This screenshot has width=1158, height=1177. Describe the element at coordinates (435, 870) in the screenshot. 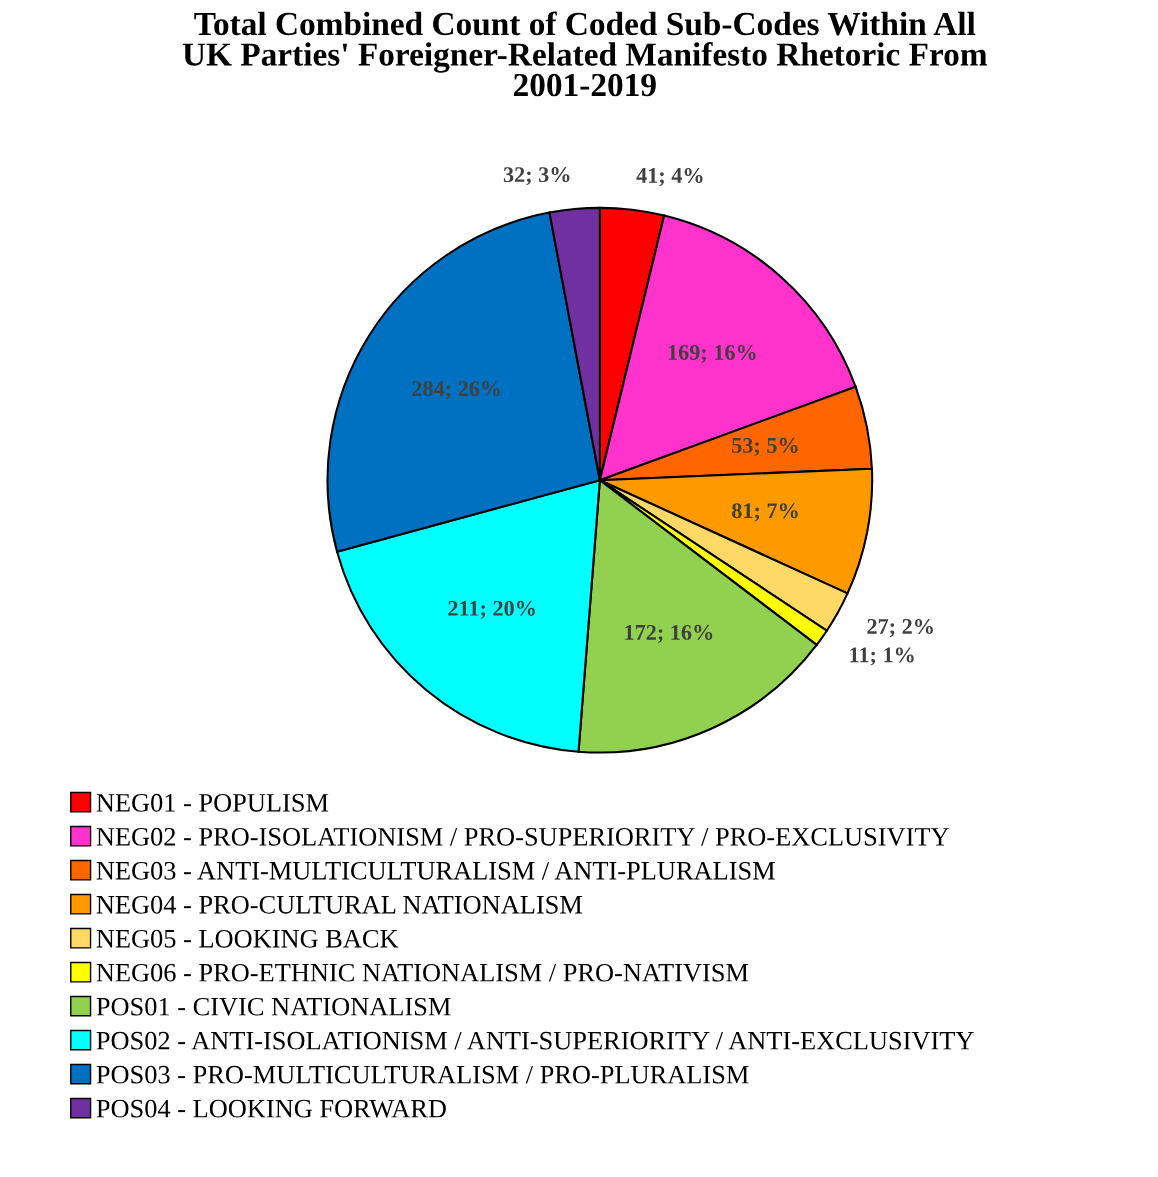

I see `legend-label: NEG03 - ANTI-MULTICULTURALISM / ANTI-PLURALISM` at that location.